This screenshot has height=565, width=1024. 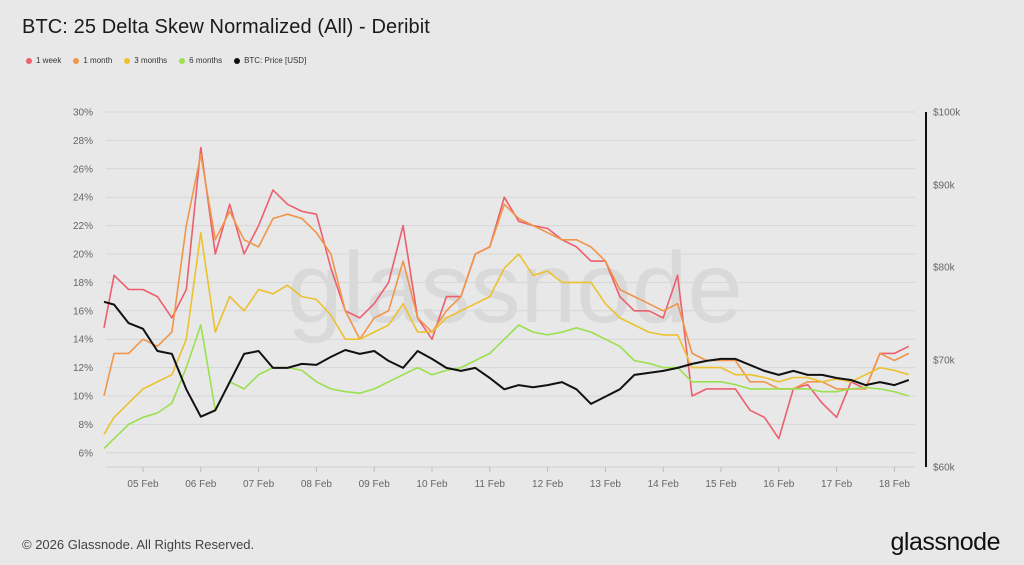 What do you see at coordinates (83, 226) in the screenshot?
I see `y-left-tick-label: 22%` at bounding box center [83, 226].